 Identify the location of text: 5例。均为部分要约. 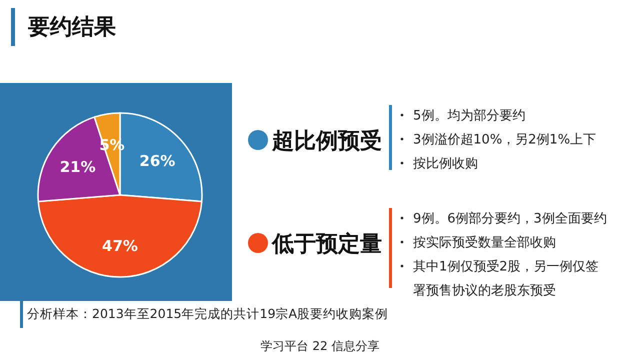
(469, 116).